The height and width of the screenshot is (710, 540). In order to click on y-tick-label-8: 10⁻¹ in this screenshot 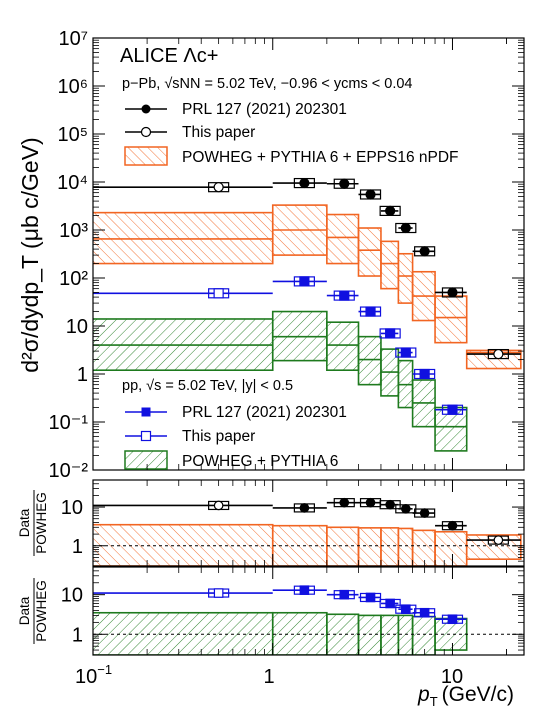, I will do `click(69, 423)`.